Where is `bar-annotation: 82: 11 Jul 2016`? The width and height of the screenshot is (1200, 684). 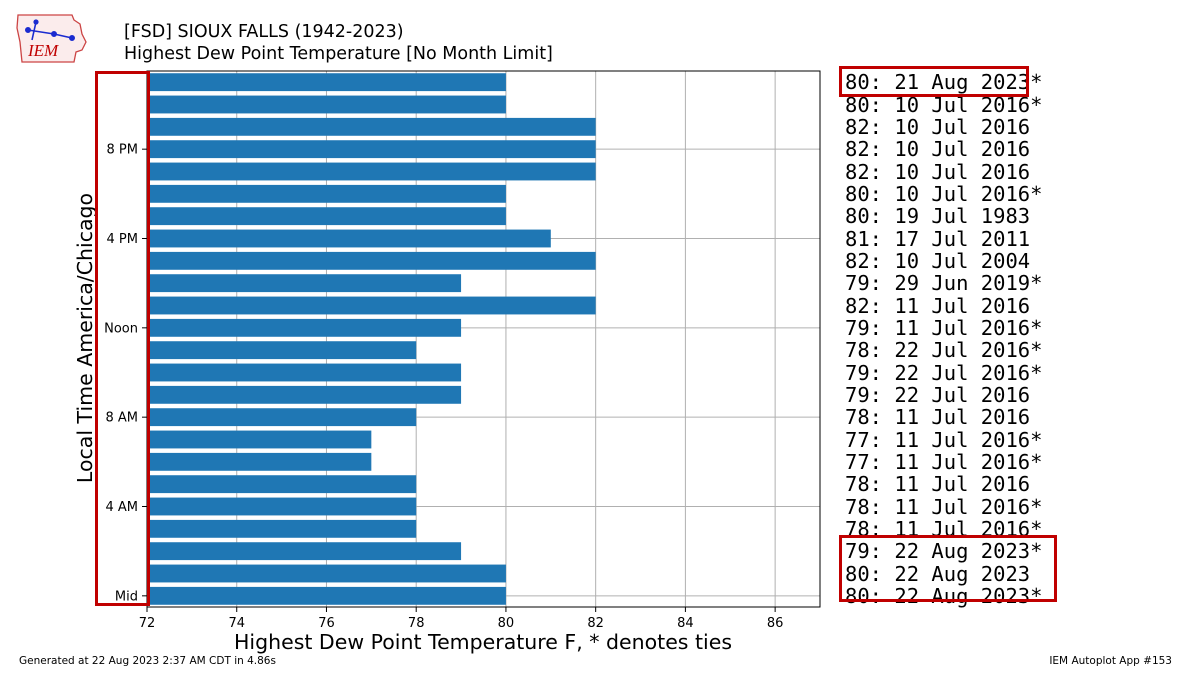
bar-annotation: 82: 11 Jul 2016 is located at coordinates (938, 305).